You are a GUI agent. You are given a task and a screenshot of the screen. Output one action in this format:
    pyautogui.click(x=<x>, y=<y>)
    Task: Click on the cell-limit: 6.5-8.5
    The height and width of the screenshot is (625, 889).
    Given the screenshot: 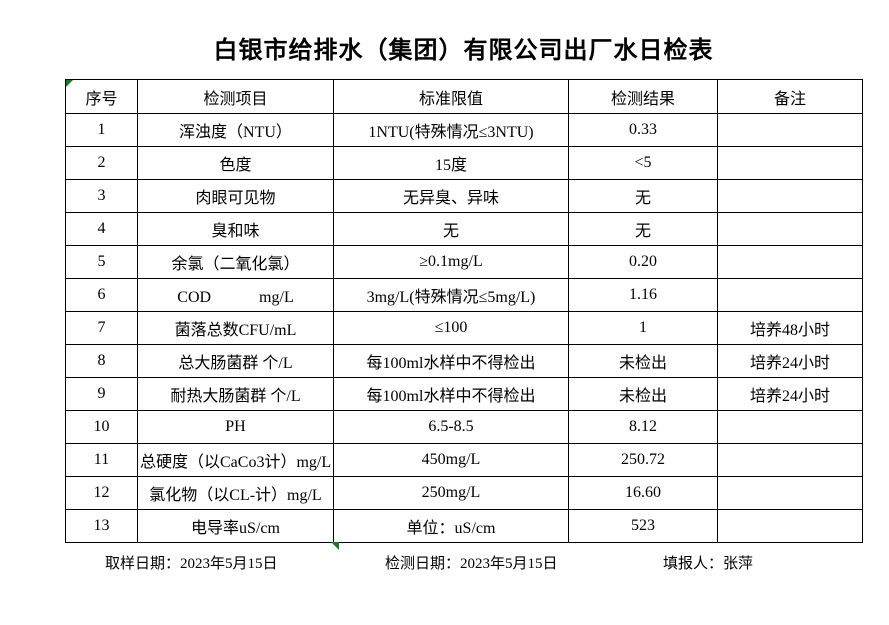 What is the action you would take?
    pyautogui.click(x=451, y=427)
    